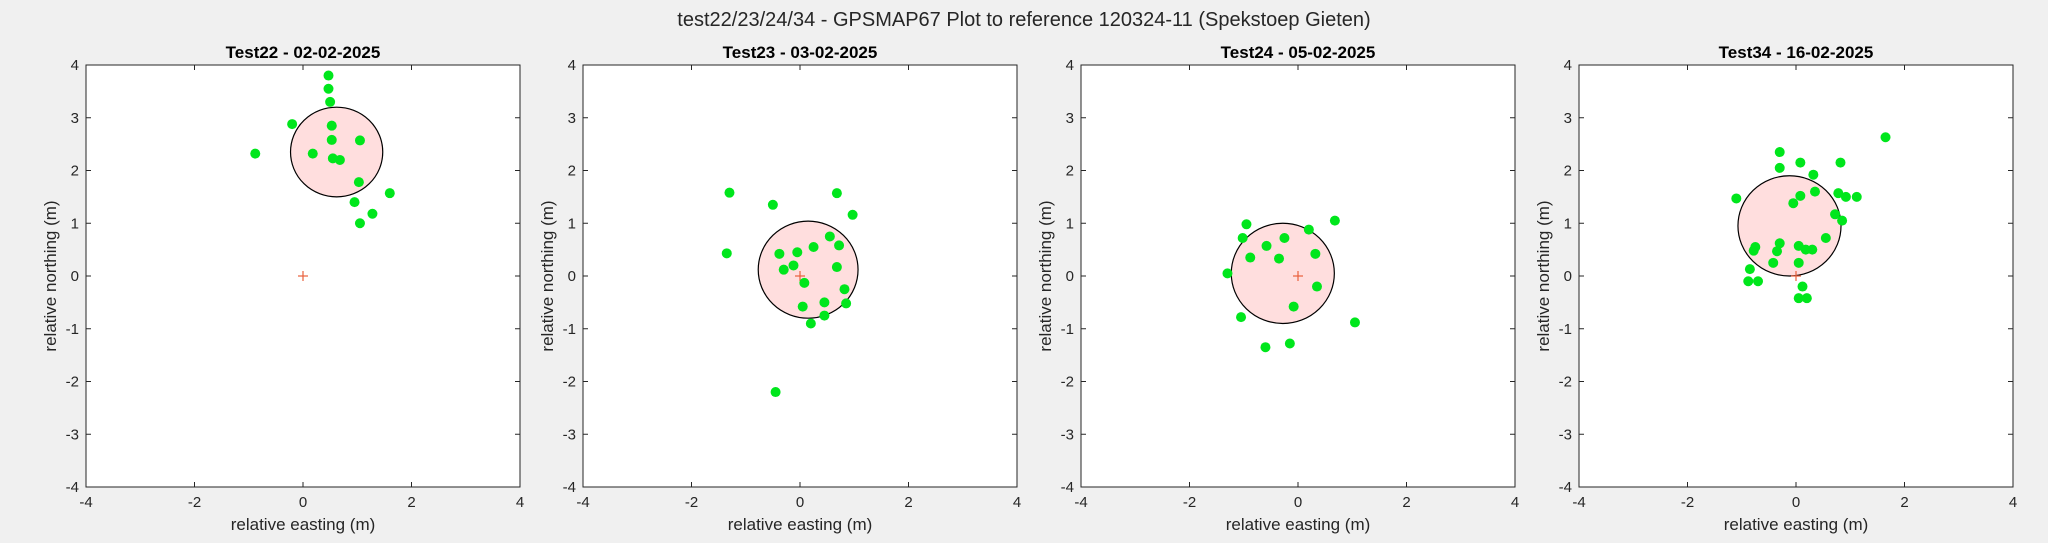  Describe the element at coordinates (2013, 502) in the screenshot. I see `x-tick-label: 4` at that location.